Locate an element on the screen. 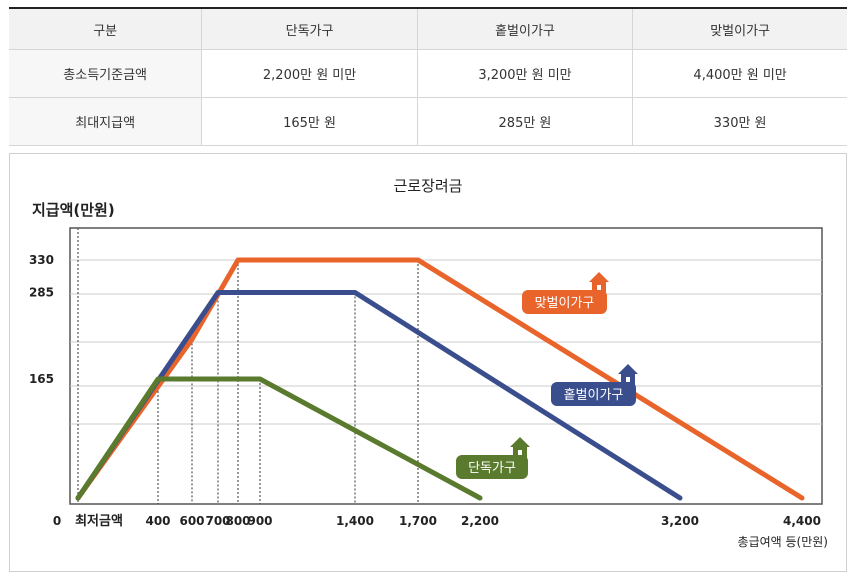 This screenshot has height=584, width=857. series-callout: 단독가구 is located at coordinates (493, 458).